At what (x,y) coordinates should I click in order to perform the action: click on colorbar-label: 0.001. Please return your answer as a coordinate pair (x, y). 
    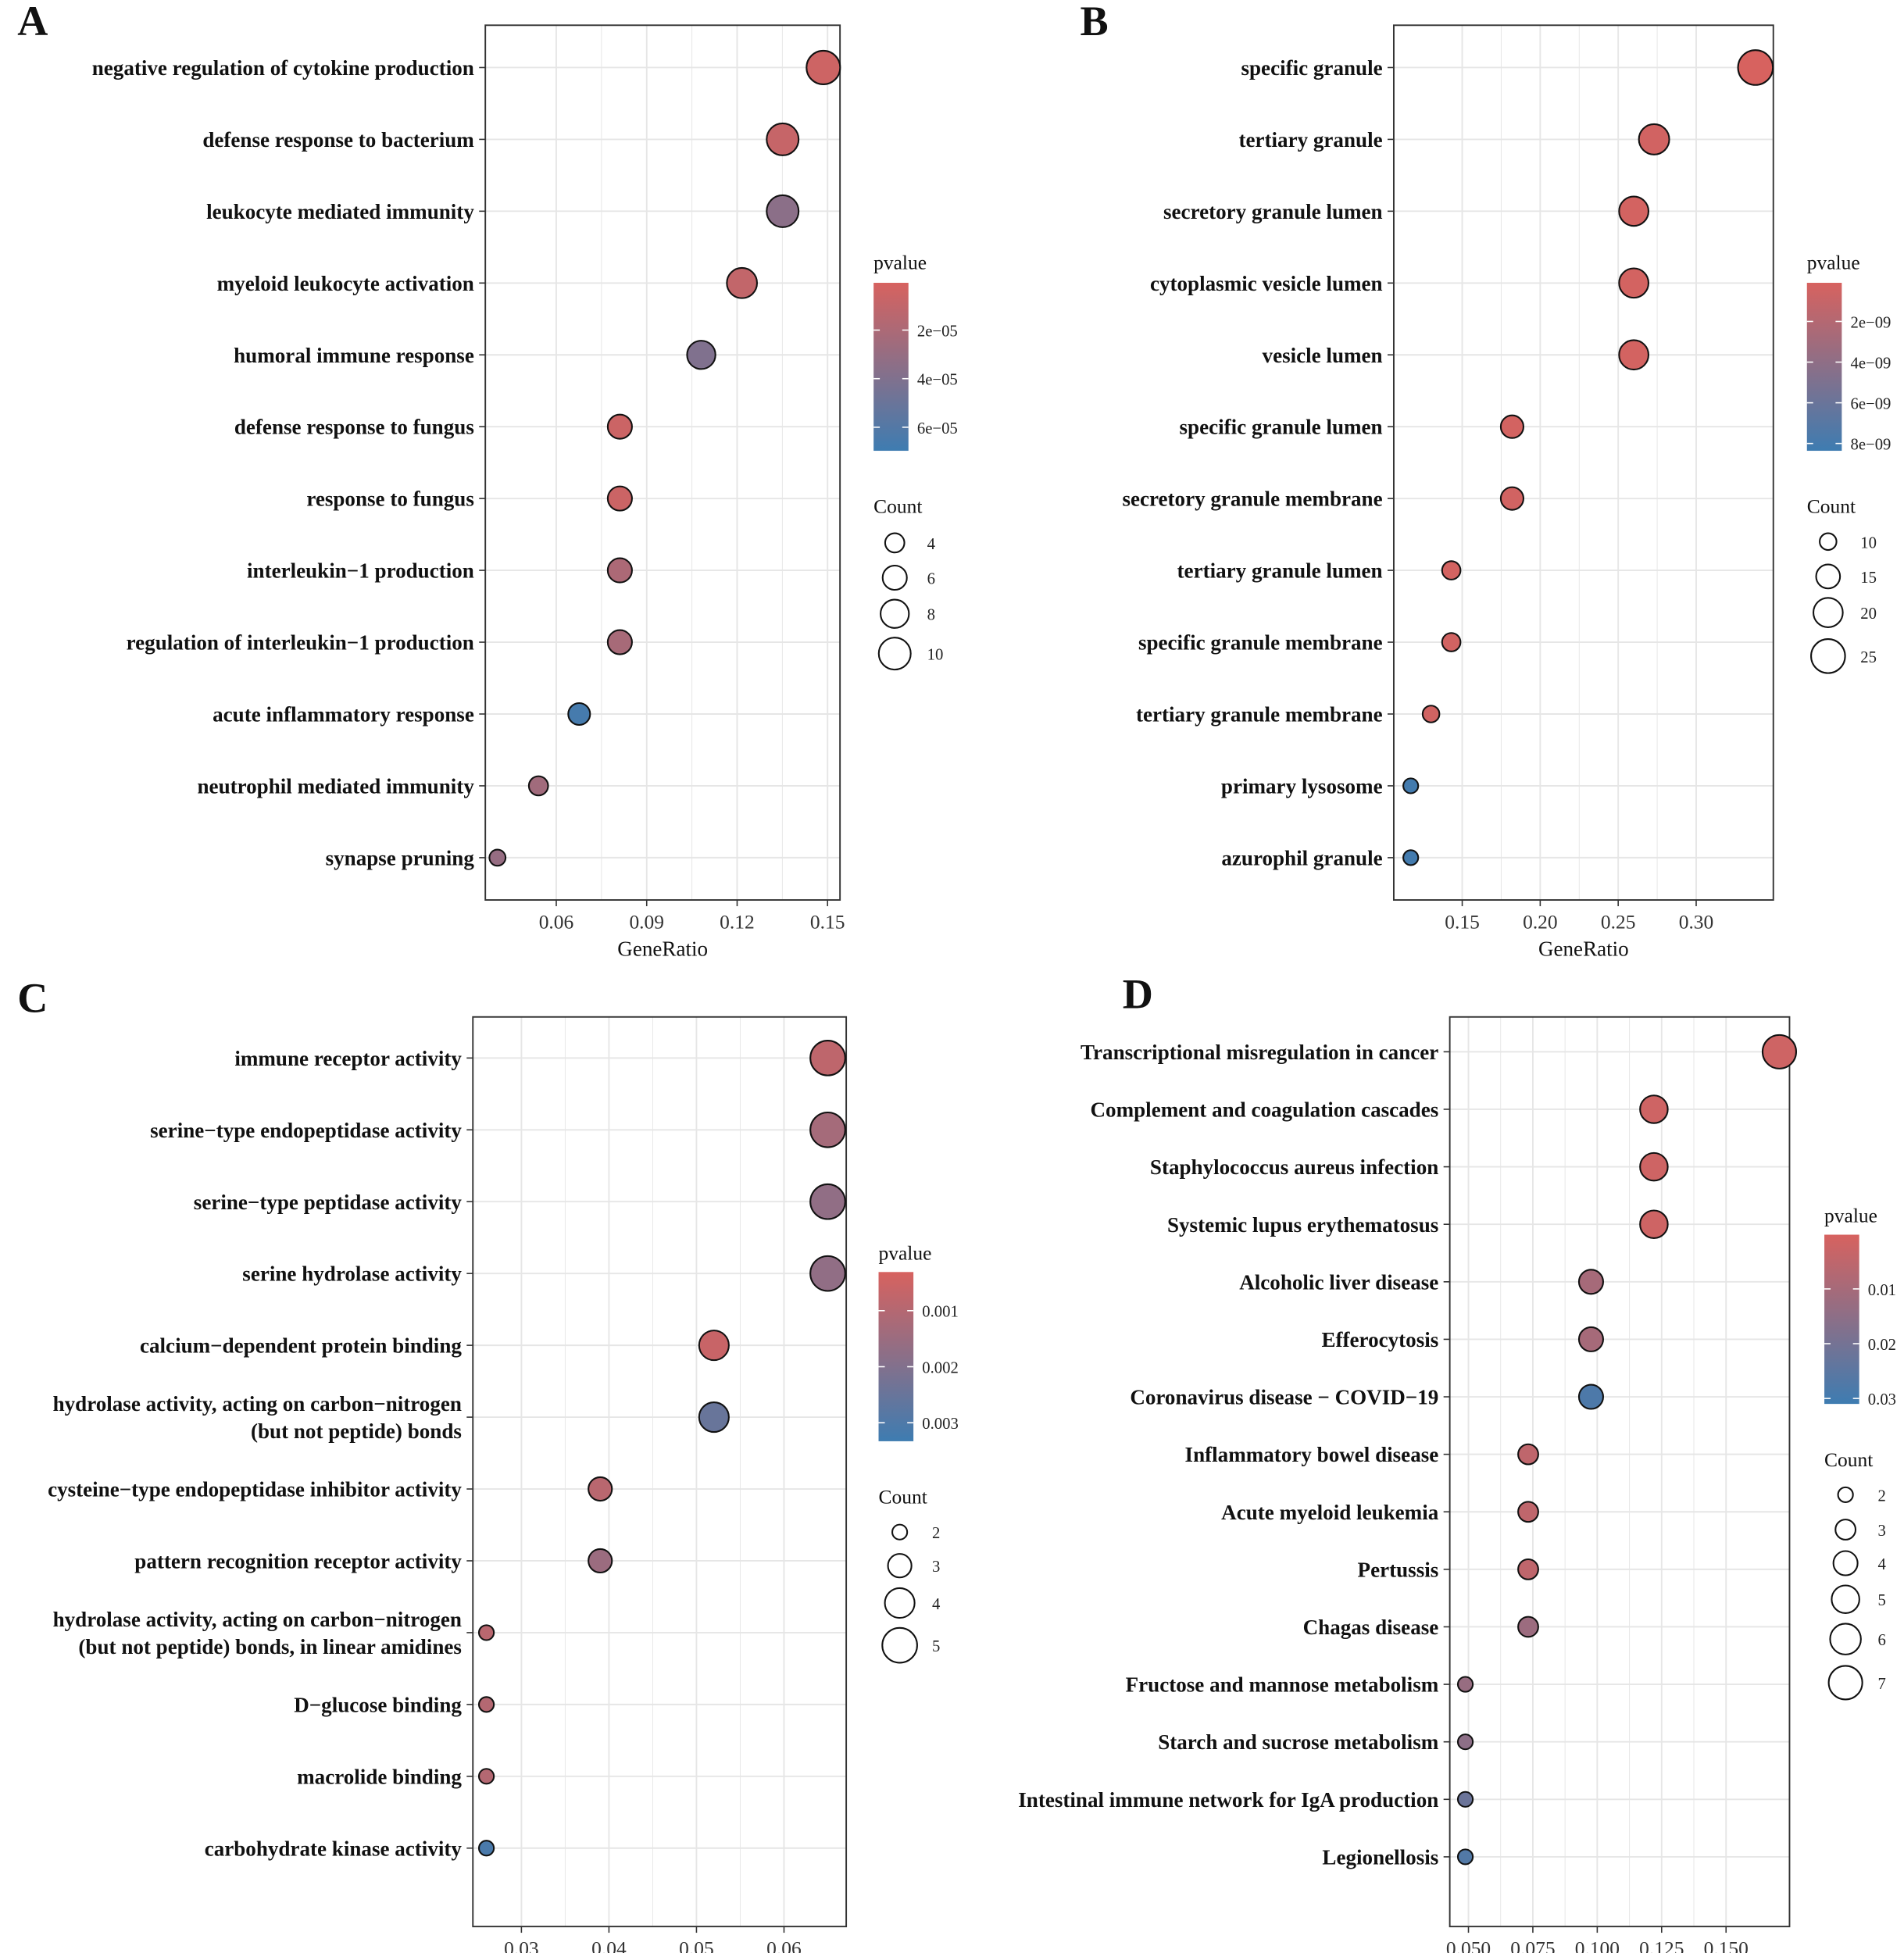
    Looking at the image, I should click on (940, 1312).